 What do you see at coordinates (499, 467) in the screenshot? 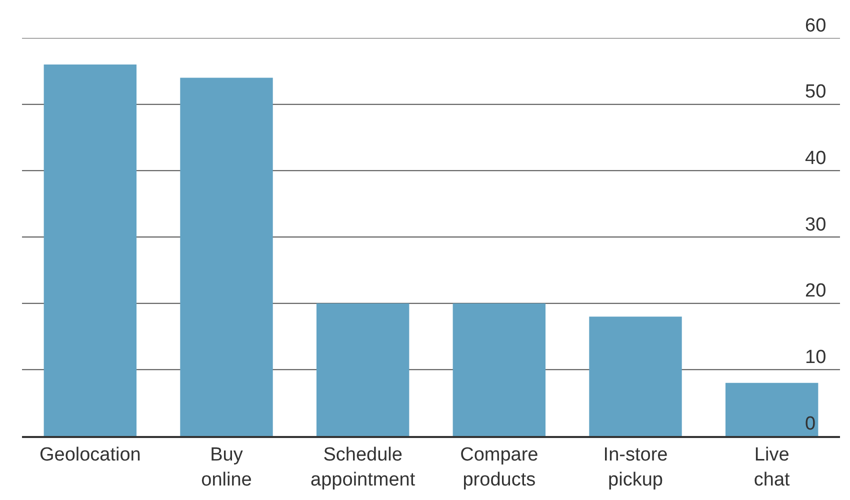
I see `x-tick-label: Compare products` at bounding box center [499, 467].